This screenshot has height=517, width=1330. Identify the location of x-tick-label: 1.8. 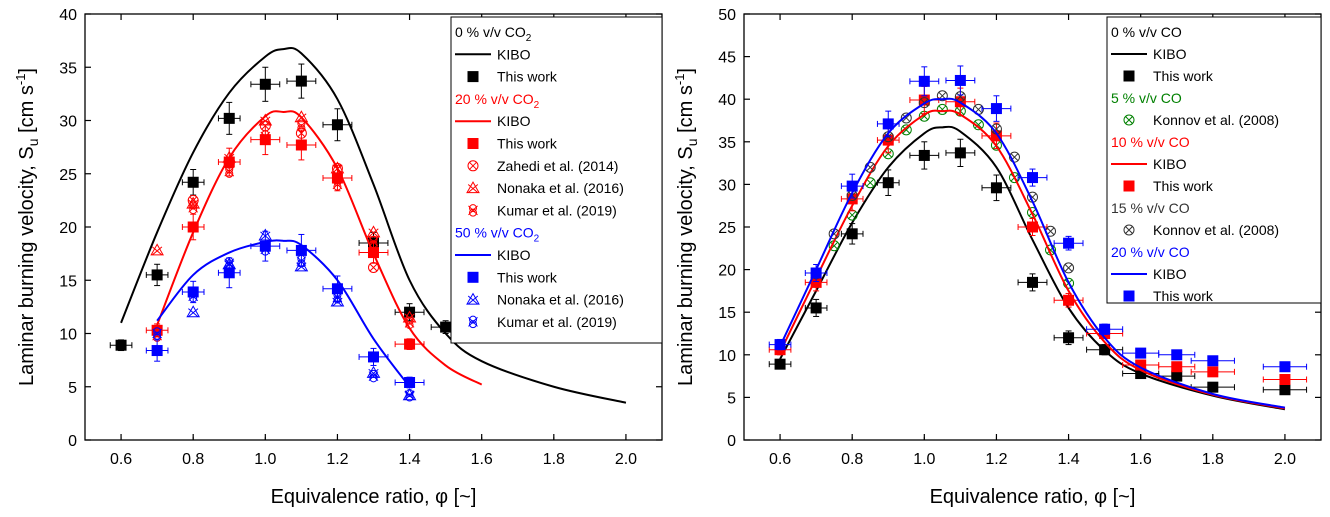
(1213, 459).